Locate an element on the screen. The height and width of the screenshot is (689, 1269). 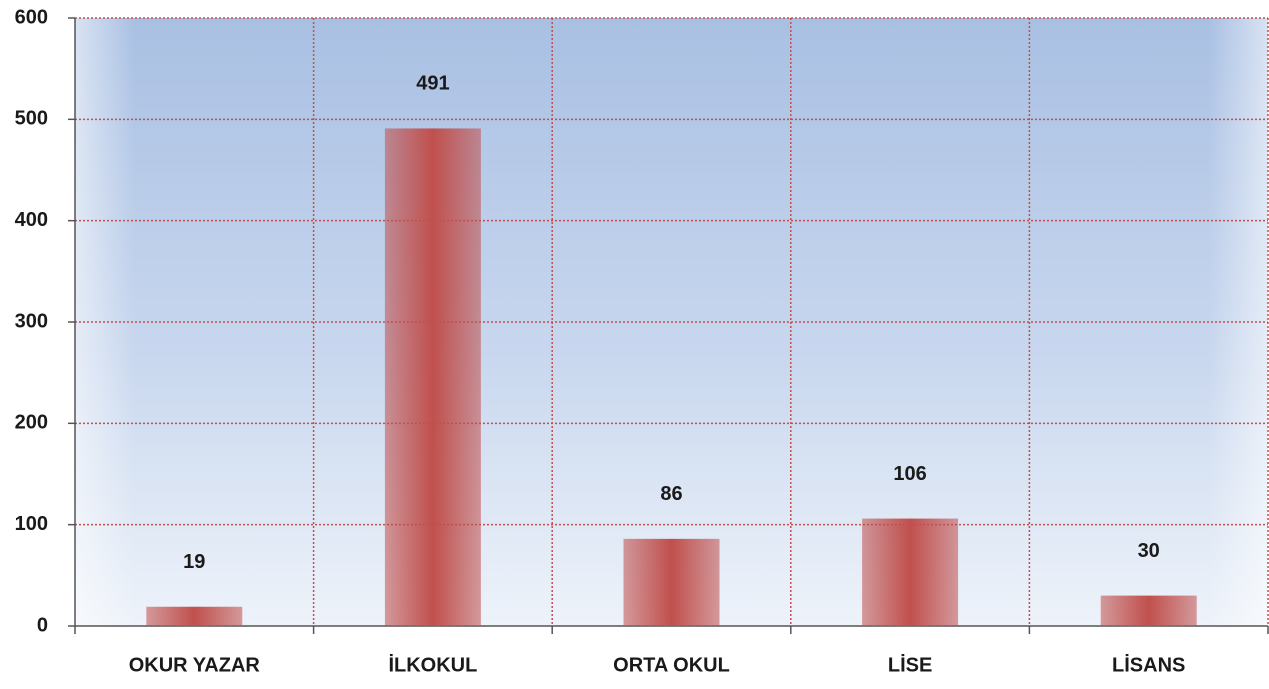
y-tick-label: 0 is located at coordinates (42, 625).